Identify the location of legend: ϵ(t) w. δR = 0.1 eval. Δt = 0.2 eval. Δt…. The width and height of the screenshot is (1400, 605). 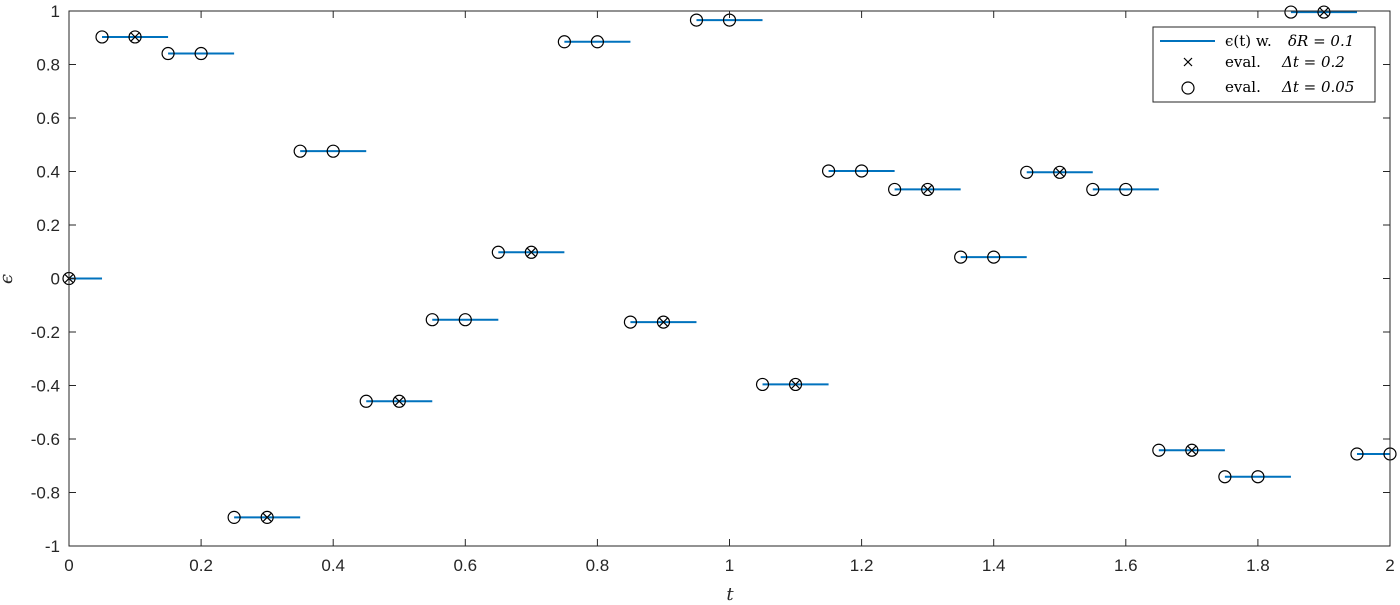
(1264, 64).